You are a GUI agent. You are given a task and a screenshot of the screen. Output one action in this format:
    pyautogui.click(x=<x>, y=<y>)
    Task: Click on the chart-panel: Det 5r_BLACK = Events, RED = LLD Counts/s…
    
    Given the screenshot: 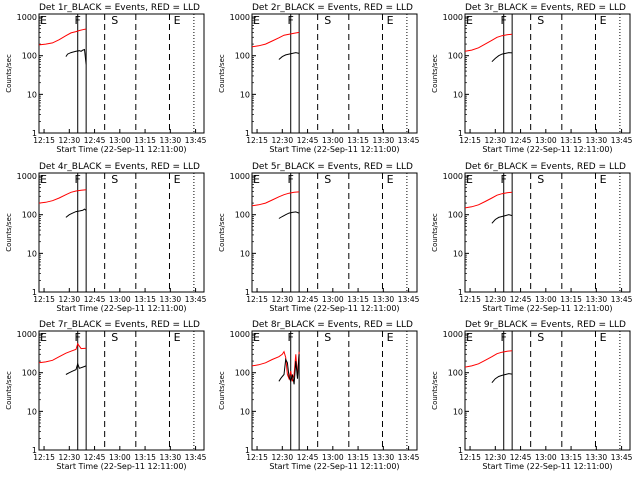 What is the action you would take?
    pyautogui.click(x=319, y=237)
    